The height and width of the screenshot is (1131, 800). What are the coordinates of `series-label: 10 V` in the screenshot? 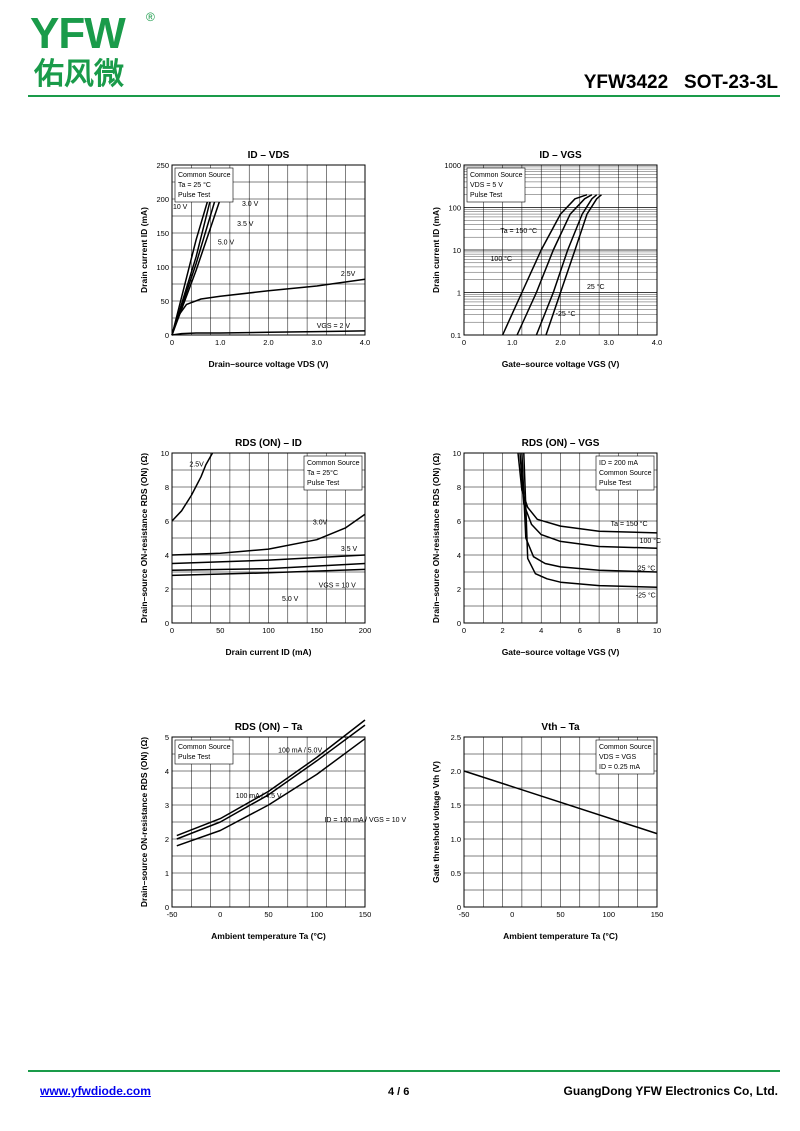 It's located at (180, 207).